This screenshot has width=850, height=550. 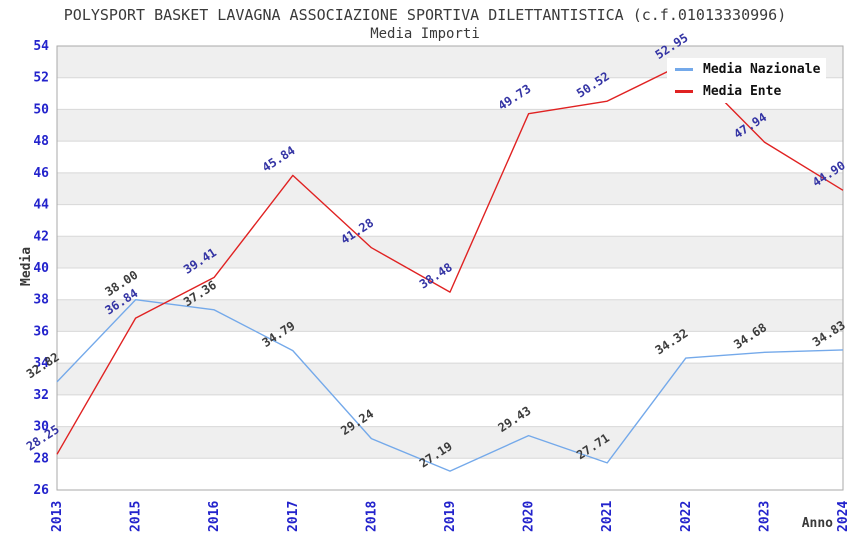 I want to click on legend-item-media-nazionale: Media Nazionale, so click(x=748, y=69).